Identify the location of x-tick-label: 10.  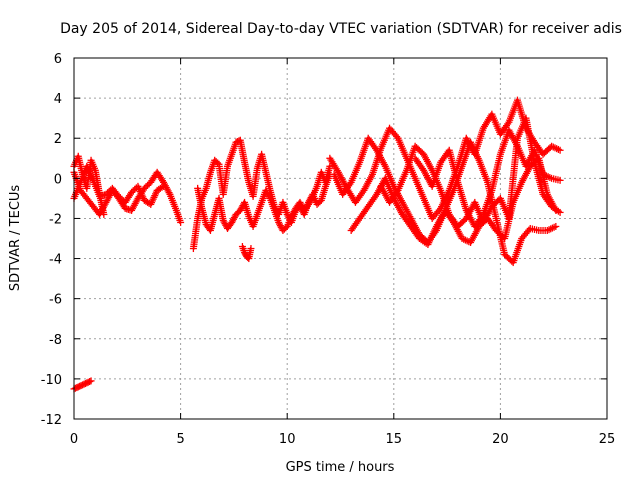
(287, 439).